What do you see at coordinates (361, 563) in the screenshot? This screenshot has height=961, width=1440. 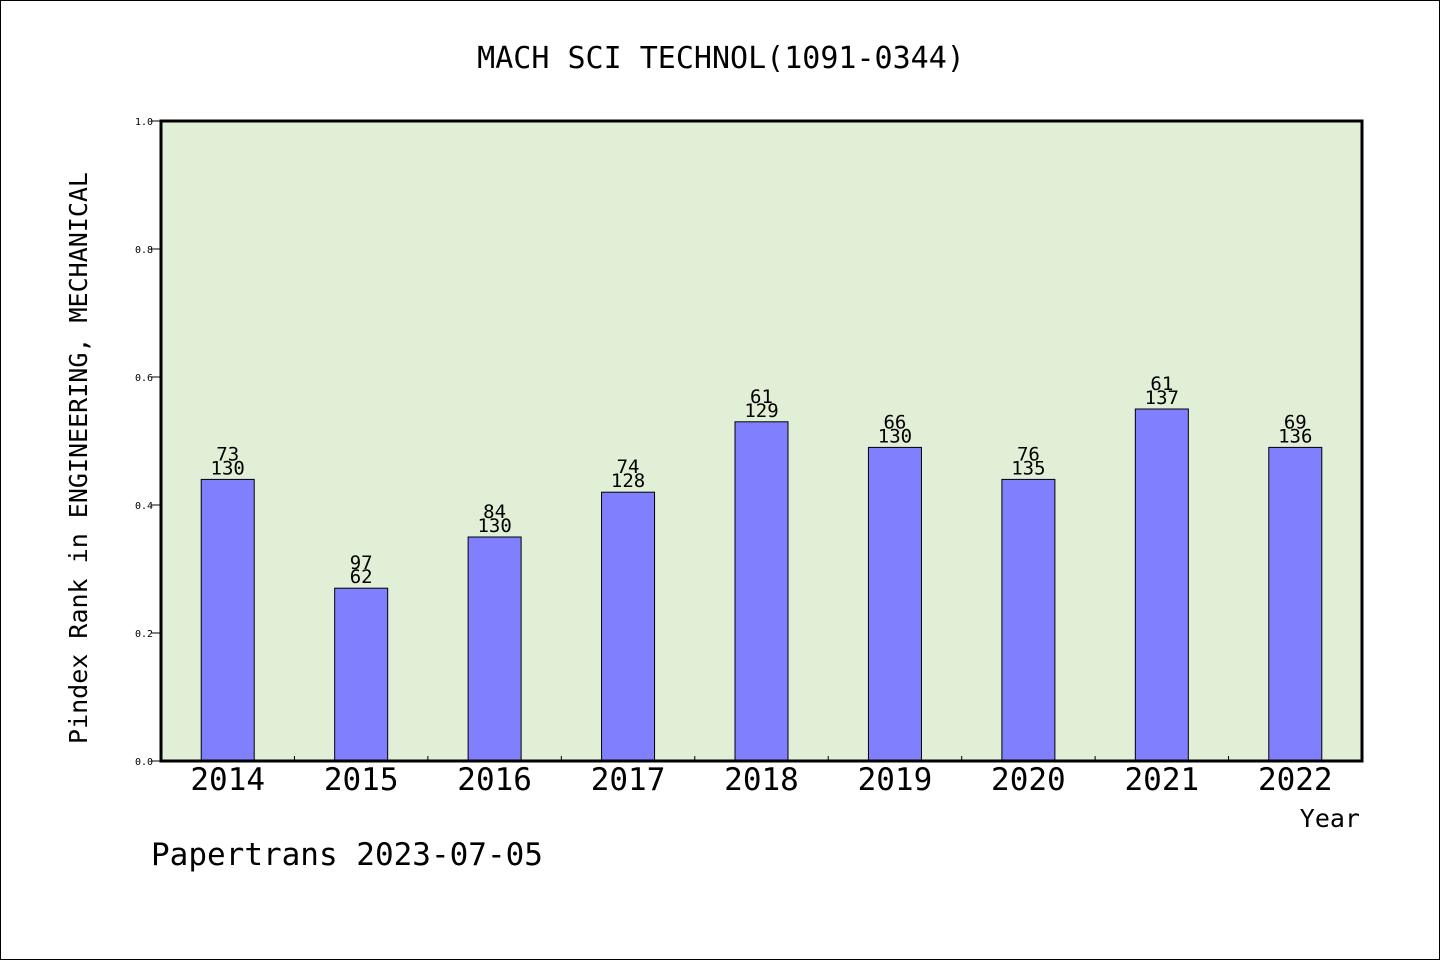 I see `bar-label-top: 97` at bounding box center [361, 563].